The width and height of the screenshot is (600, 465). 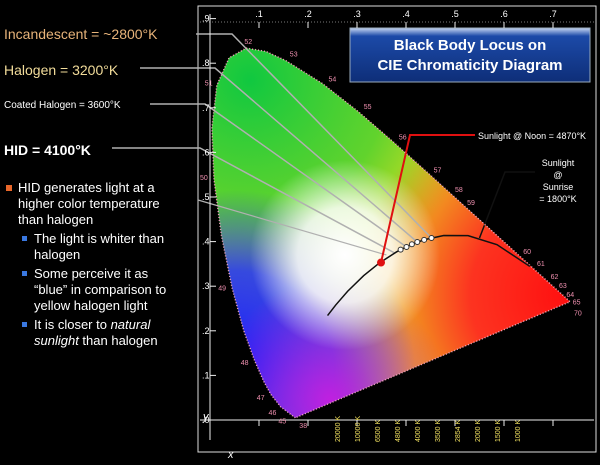 I want to click on x-tick-label: .7, so click(x=553, y=14).